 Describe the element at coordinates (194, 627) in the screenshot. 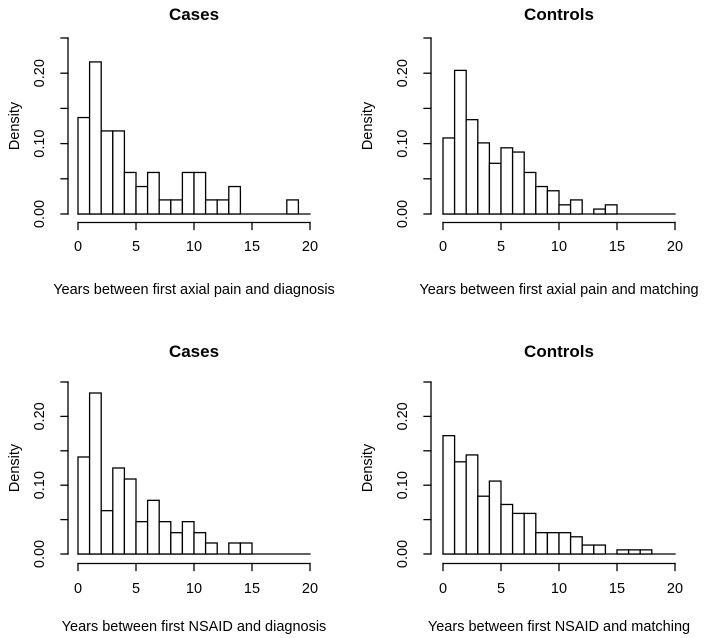

I see `x-axis-label: Years between first NSAID and diagnosis` at that location.